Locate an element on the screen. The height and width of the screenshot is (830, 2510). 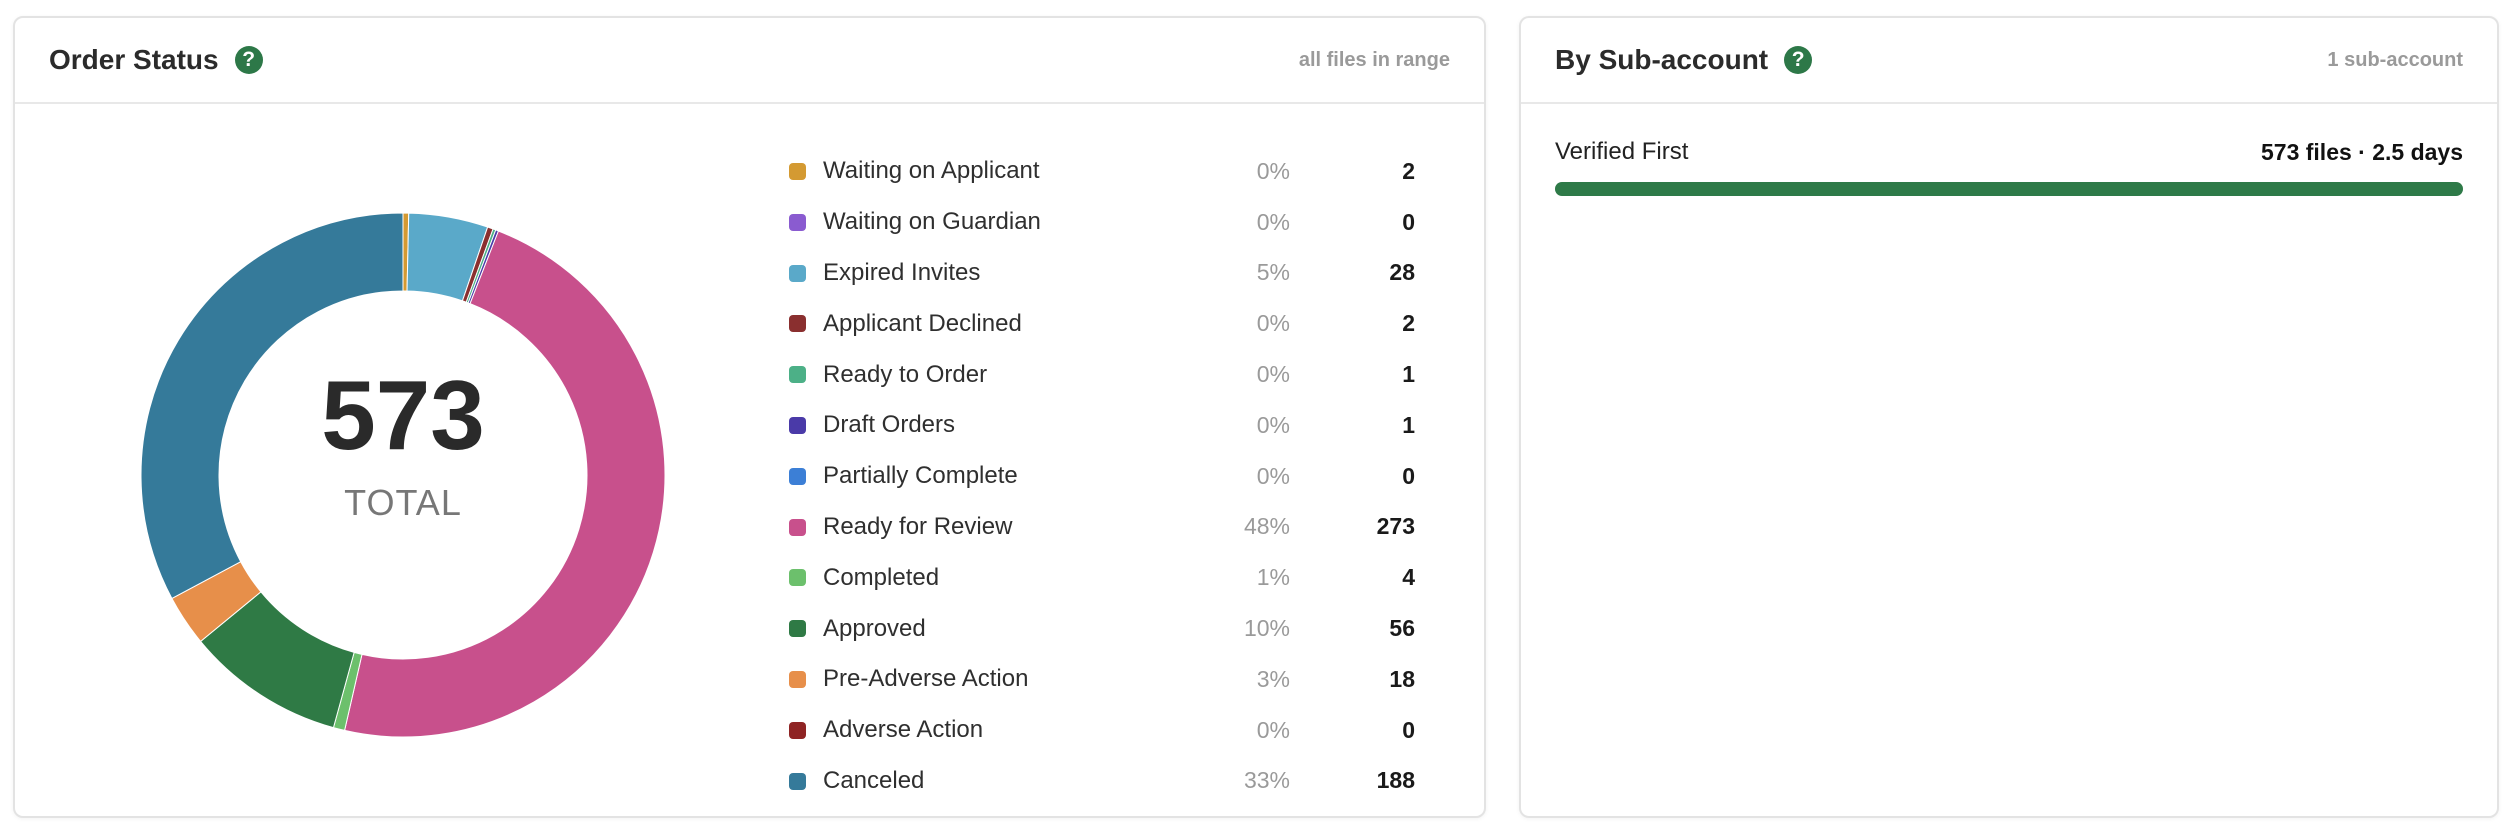
sub-account-name: Verified First is located at coordinates (1622, 151).